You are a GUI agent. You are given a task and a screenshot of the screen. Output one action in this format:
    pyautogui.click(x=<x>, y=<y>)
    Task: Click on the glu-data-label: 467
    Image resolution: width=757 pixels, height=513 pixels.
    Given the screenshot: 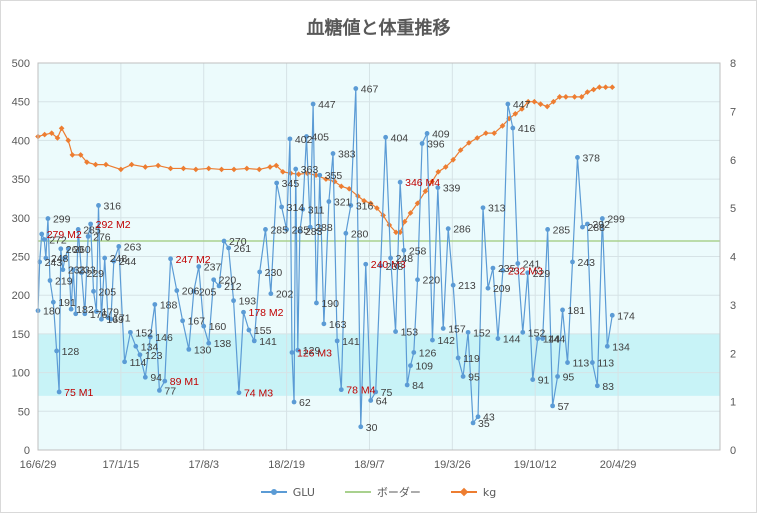 What is the action you would take?
    pyautogui.click(x=370, y=90)
    